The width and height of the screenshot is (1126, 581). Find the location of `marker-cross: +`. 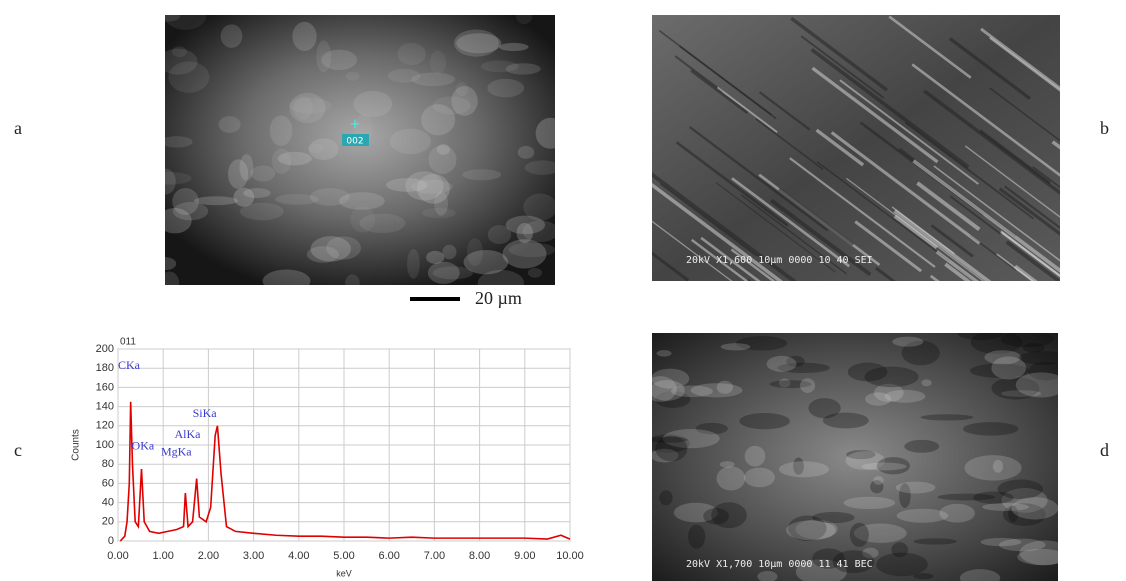

marker-cross: + is located at coordinates (355, 124).